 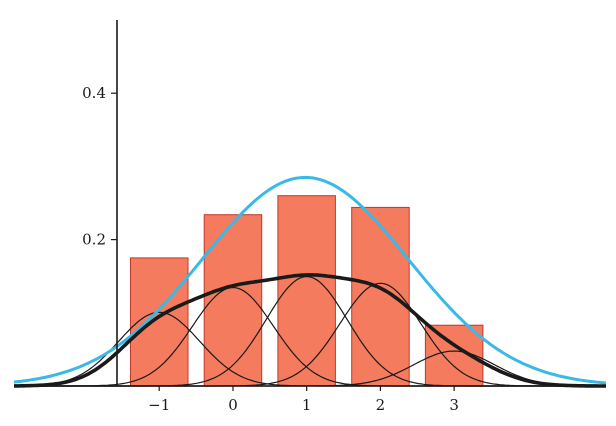 I want to click on x-tick-label: 1, so click(x=307, y=405).